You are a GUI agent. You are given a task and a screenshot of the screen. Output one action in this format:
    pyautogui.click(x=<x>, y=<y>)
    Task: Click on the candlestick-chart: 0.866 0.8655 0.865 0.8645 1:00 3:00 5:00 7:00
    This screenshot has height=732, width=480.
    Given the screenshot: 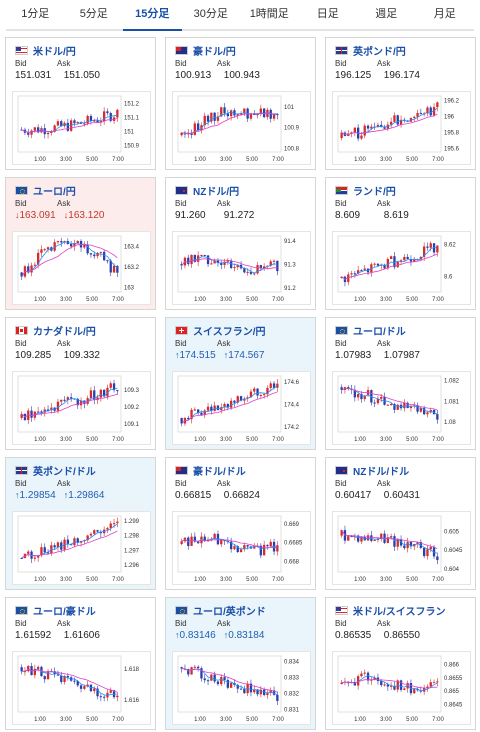 What is the action you would take?
    pyautogui.click(x=400, y=689)
    